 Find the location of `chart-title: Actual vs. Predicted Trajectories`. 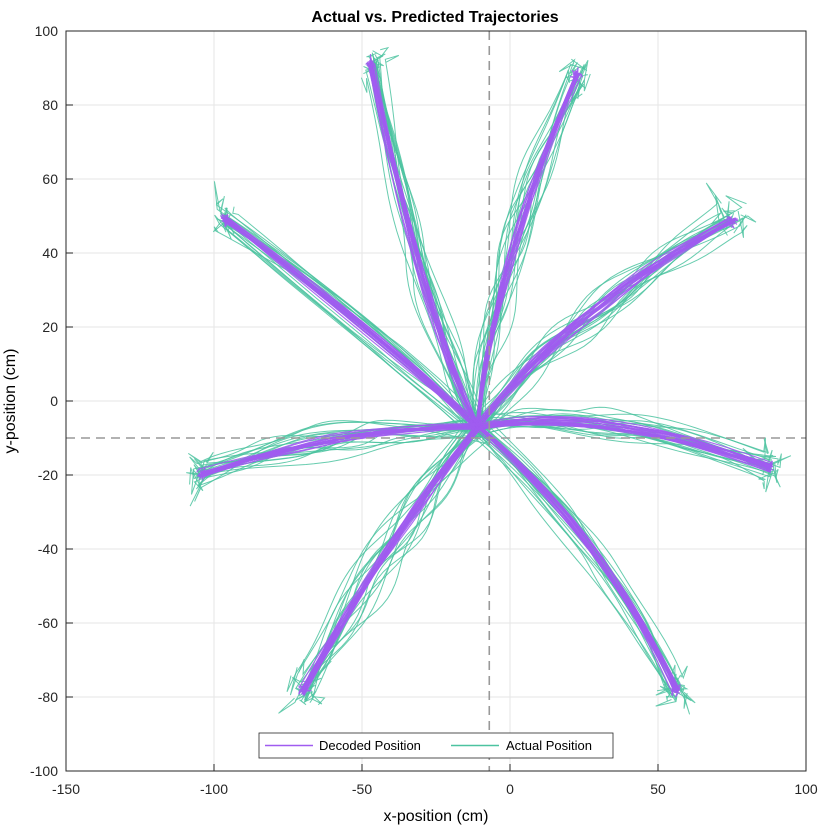

chart-title: Actual vs. Predicted Trajectories is located at coordinates (434, 17).